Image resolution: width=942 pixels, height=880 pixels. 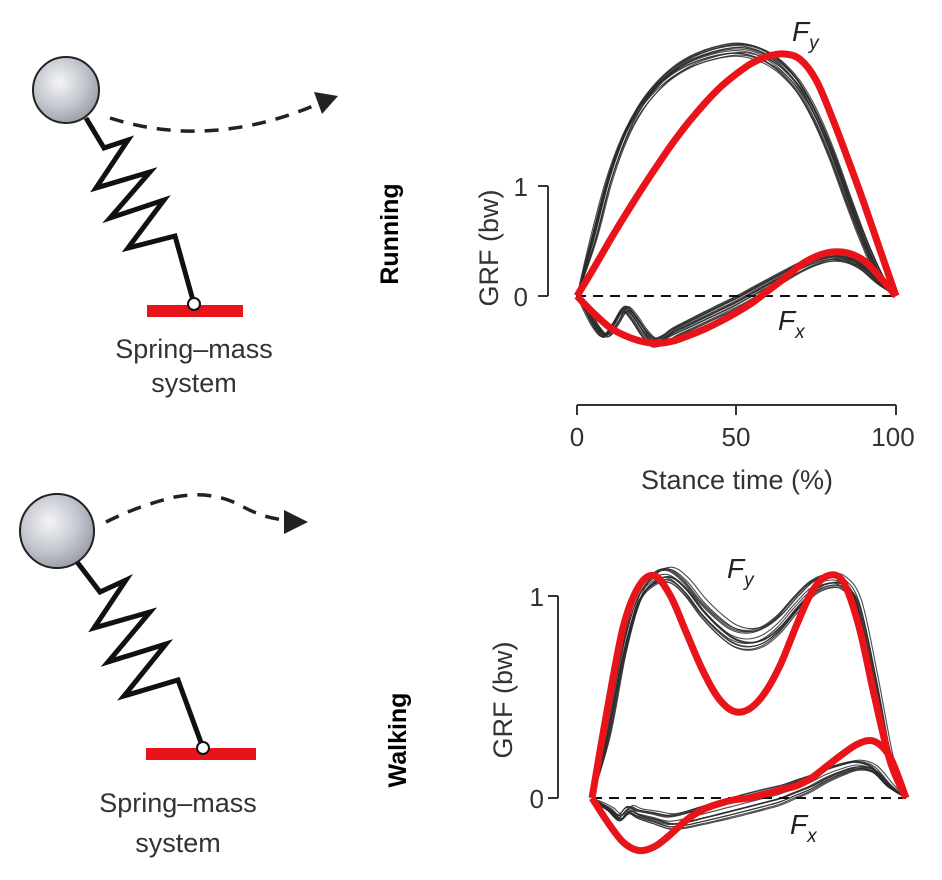 What do you see at coordinates (503, 700) in the screenshot?
I see `walking-y-axis-label: GRF (bw)` at bounding box center [503, 700].